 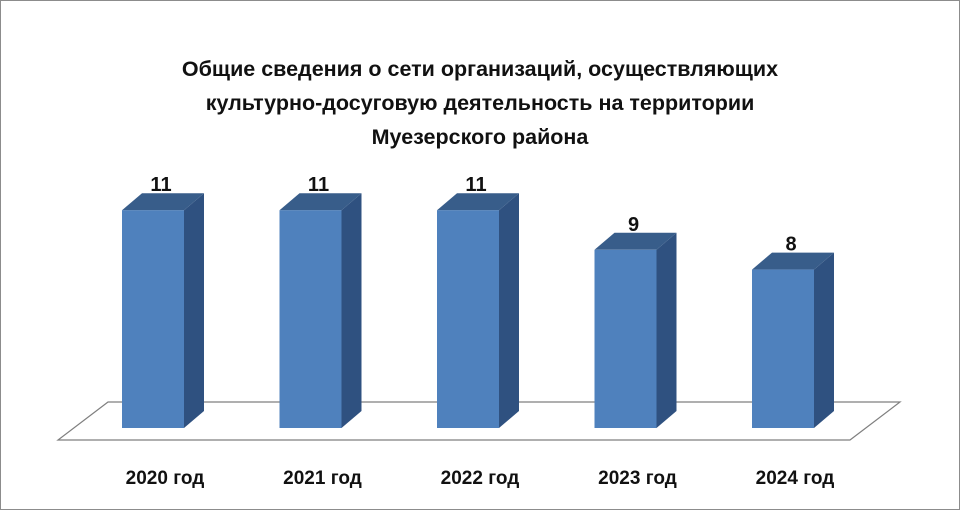 I want to click on x-tick-label: 2022 год, so click(x=480, y=478).